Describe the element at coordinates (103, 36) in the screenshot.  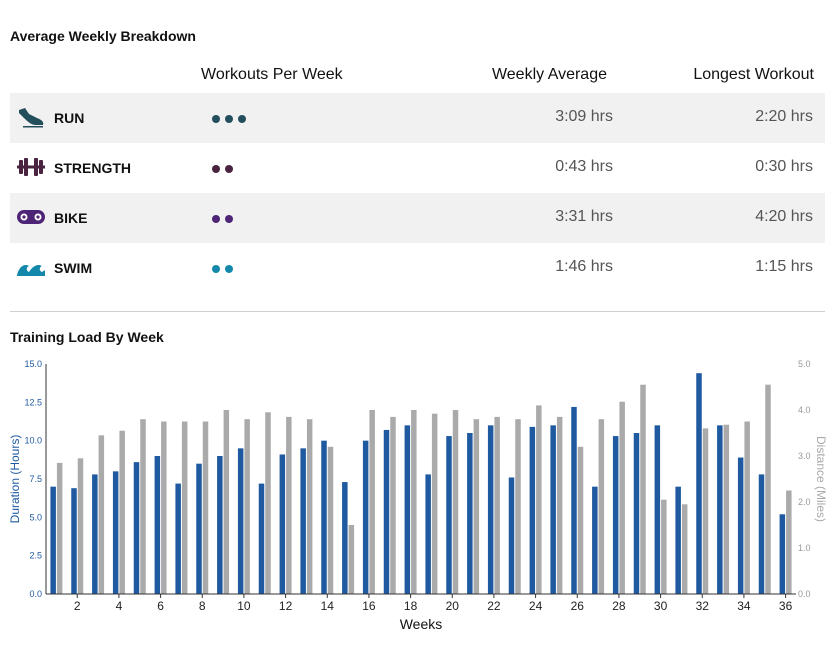
I see `breakdown-title: Average Weekly Breakdown` at that location.